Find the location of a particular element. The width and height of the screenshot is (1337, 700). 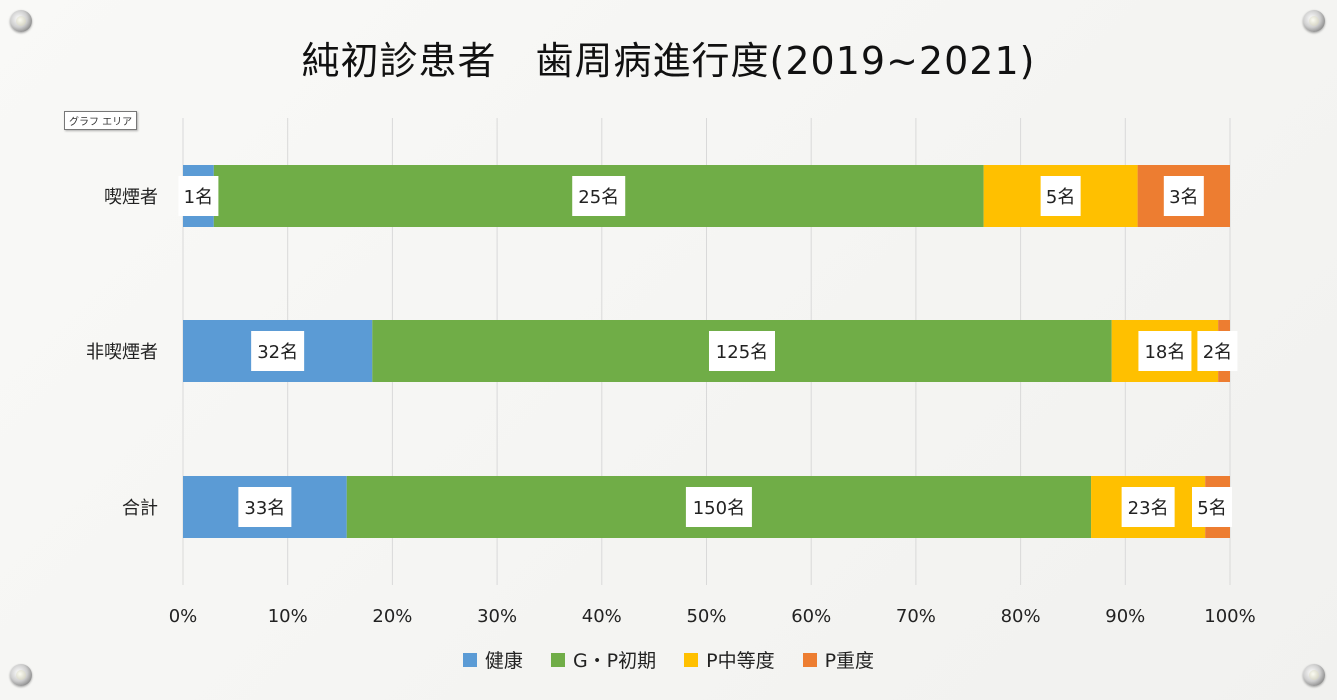

data-label: 3名 is located at coordinates (1183, 197).